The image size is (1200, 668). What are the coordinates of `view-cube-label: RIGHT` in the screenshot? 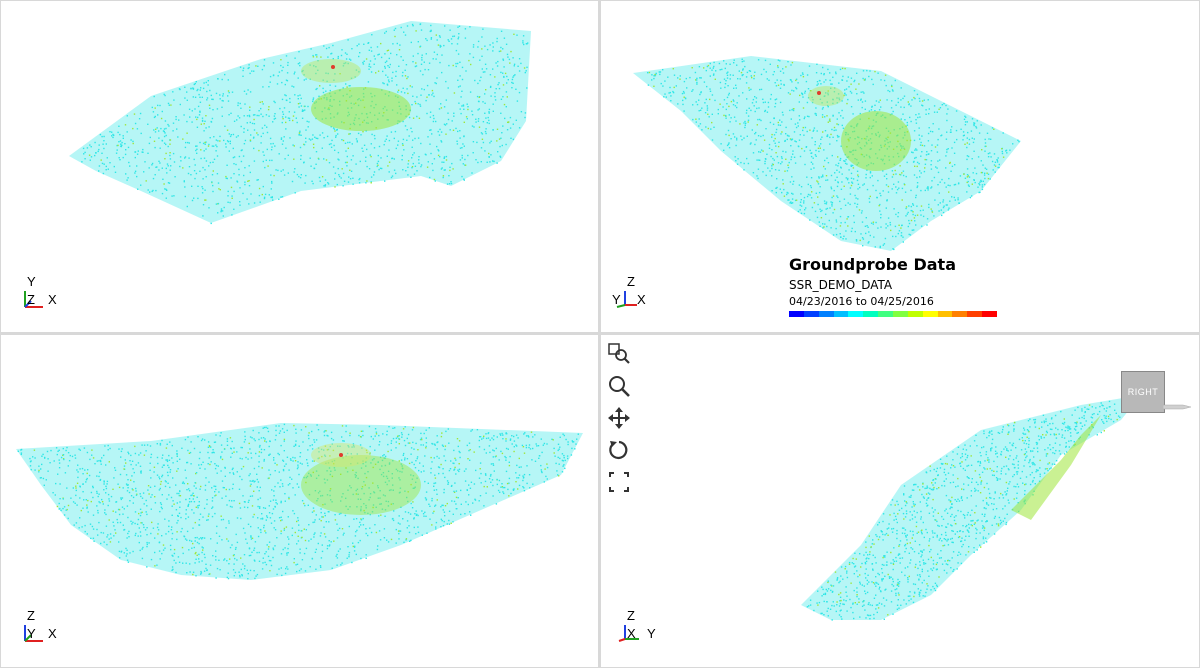 It's located at (1143, 392).